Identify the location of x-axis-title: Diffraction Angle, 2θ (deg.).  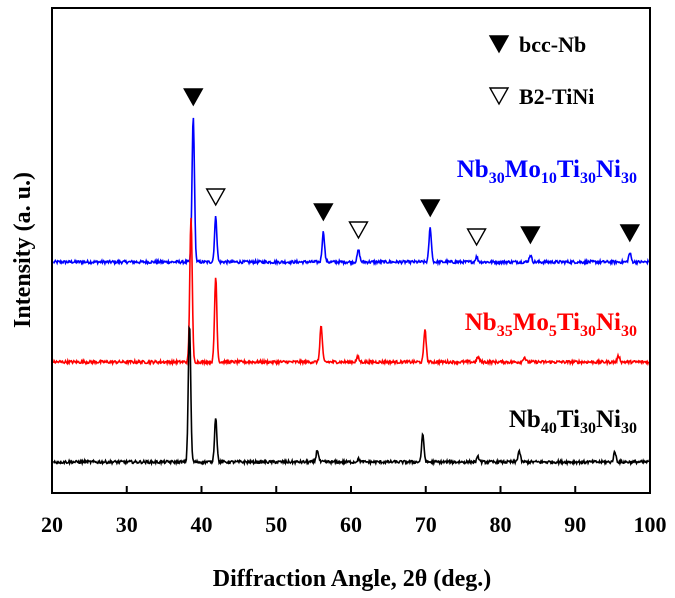
(352, 579).